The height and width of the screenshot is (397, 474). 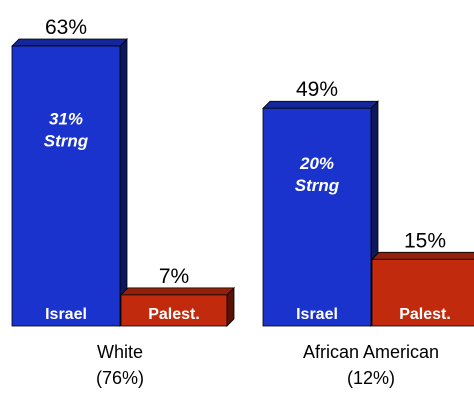 I want to click on group1-palest-bar, so click(x=174, y=310).